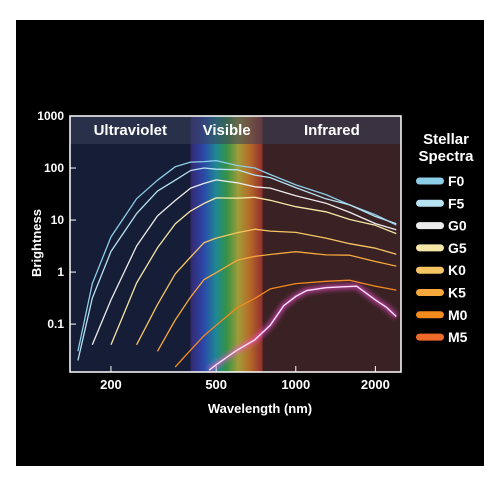 Image resolution: width=496 pixels, height=487 pixels. I want to click on spectrum-m0, so click(285, 323).